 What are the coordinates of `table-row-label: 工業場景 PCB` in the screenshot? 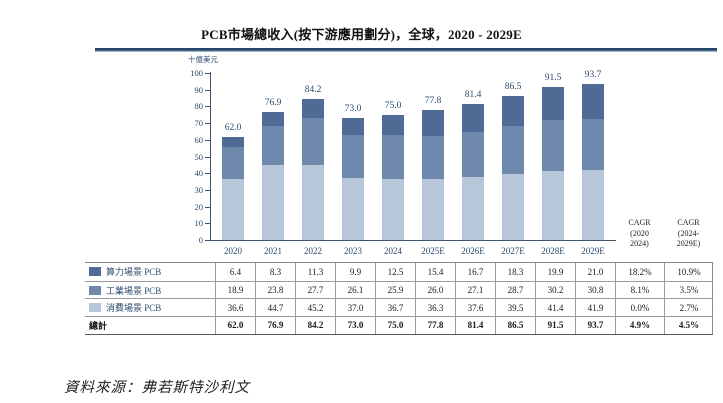 It's located at (150, 289).